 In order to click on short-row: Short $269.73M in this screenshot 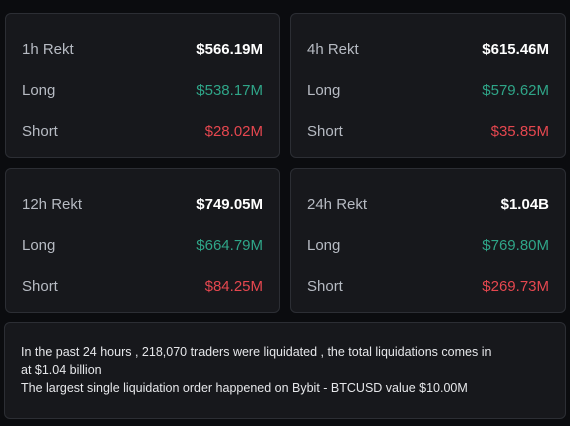, I will do `click(428, 286)`.